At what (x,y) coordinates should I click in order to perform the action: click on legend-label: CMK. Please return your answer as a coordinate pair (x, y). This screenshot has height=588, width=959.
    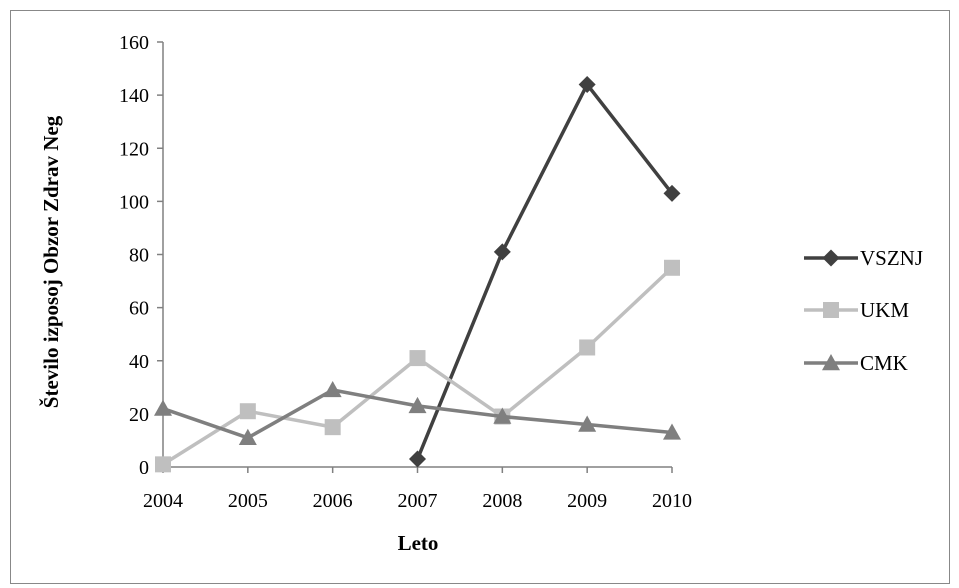
    Looking at the image, I should click on (884, 363).